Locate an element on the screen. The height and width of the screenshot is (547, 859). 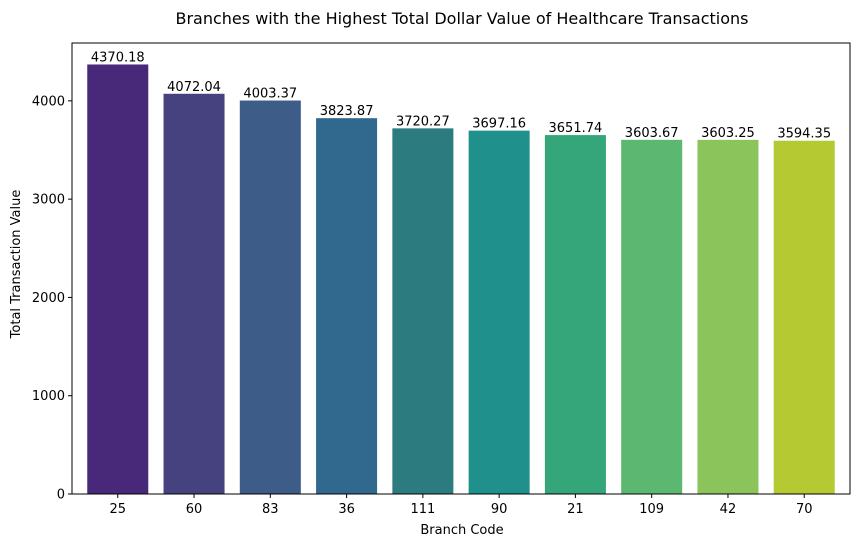
bar-value-label-83: 4003.37 is located at coordinates (270, 94).